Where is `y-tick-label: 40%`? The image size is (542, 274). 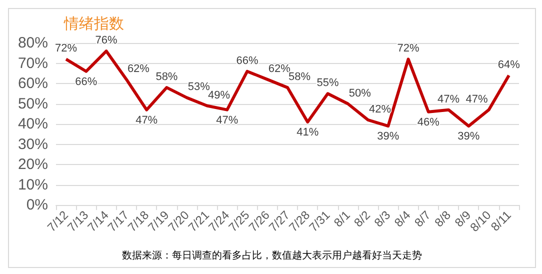 y-tick-label: 40% is located at coordinates (33, 124).